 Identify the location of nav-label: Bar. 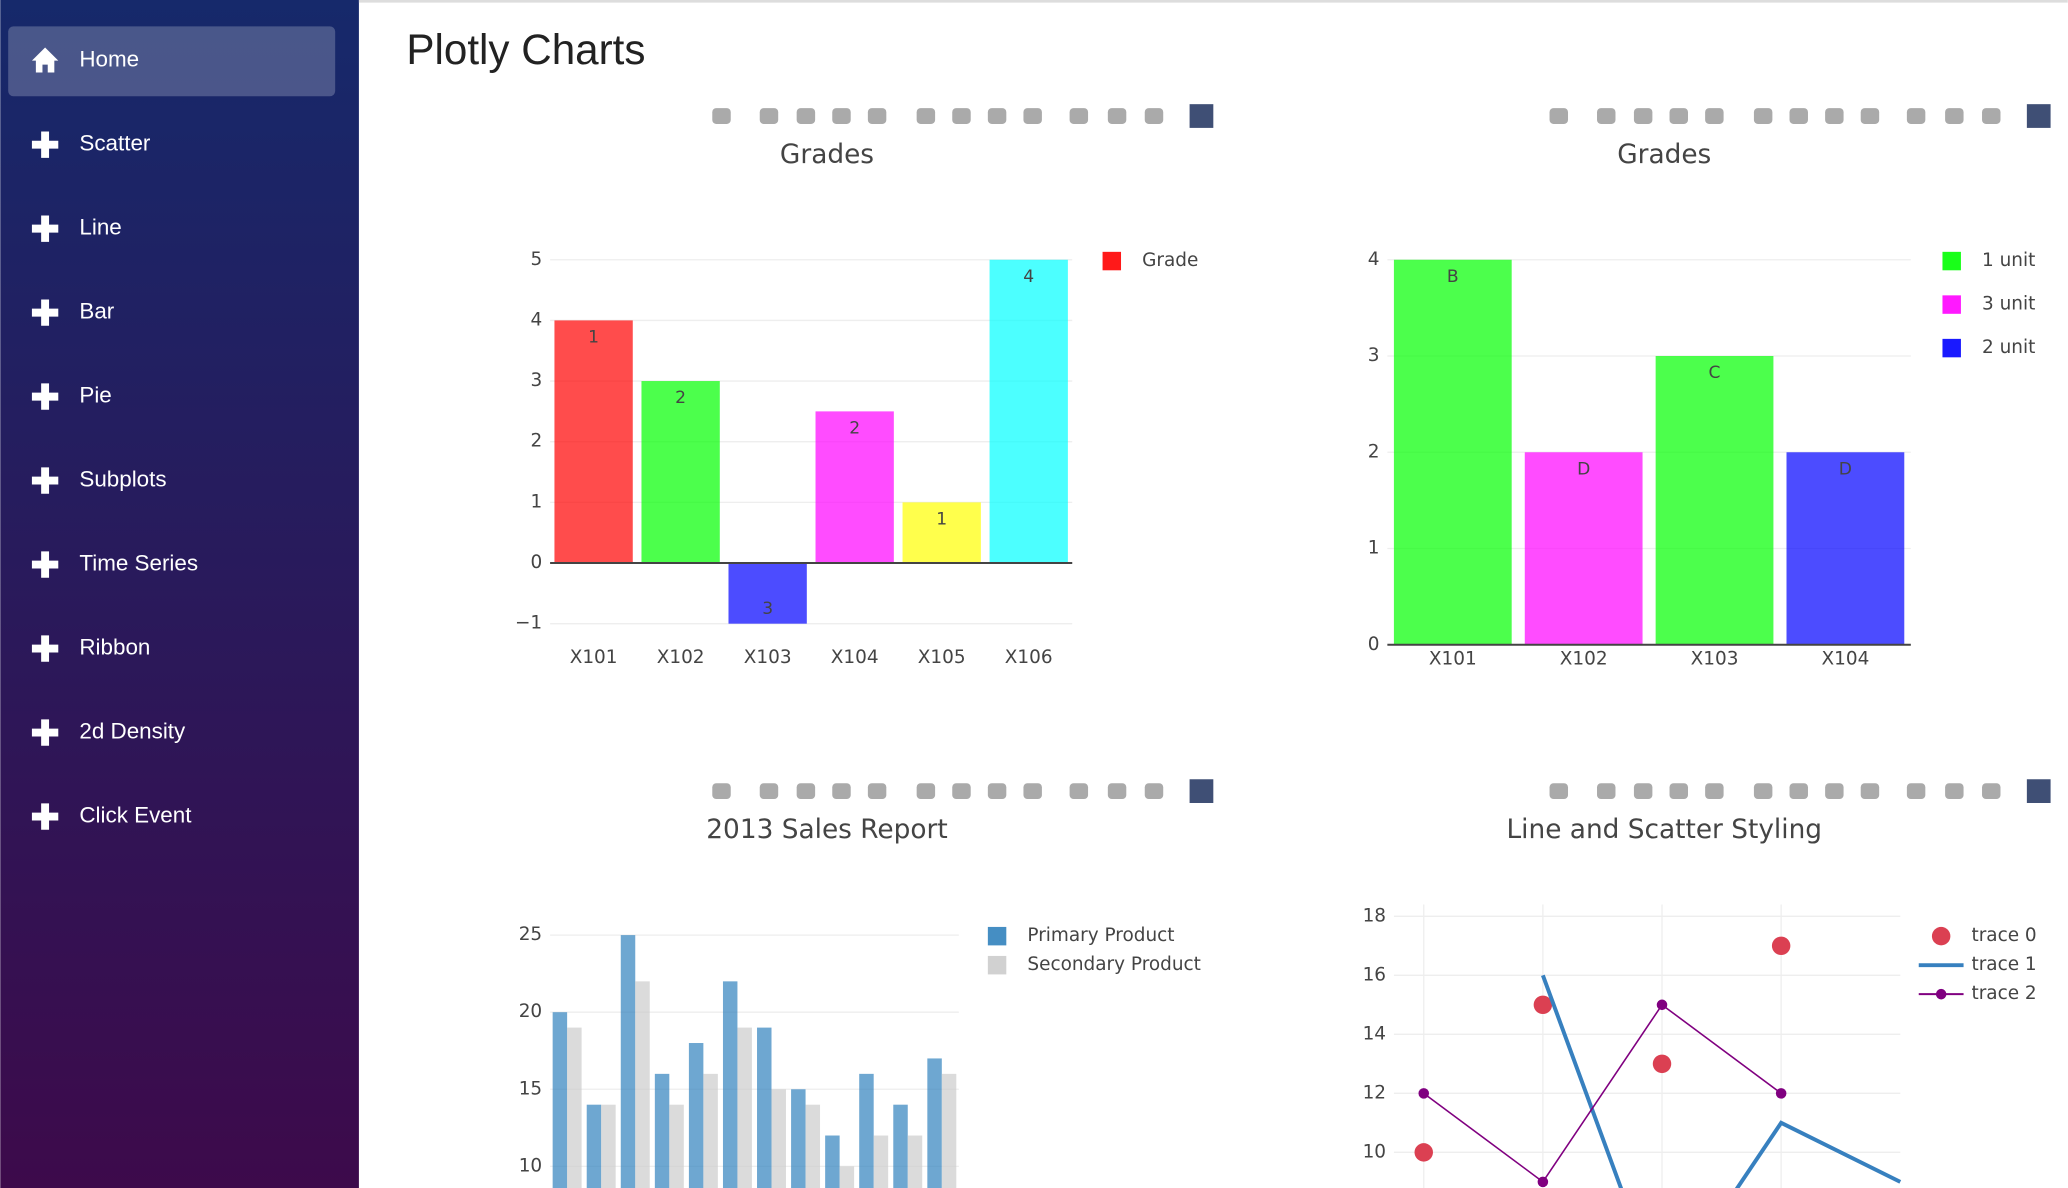
(96, 311).